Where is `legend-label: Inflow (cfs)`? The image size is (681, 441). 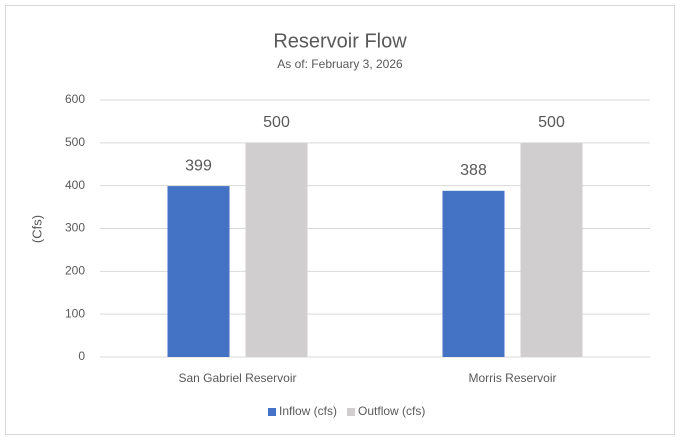
legend-label: Inflow (cfs) is located at coordinates (308, 411).